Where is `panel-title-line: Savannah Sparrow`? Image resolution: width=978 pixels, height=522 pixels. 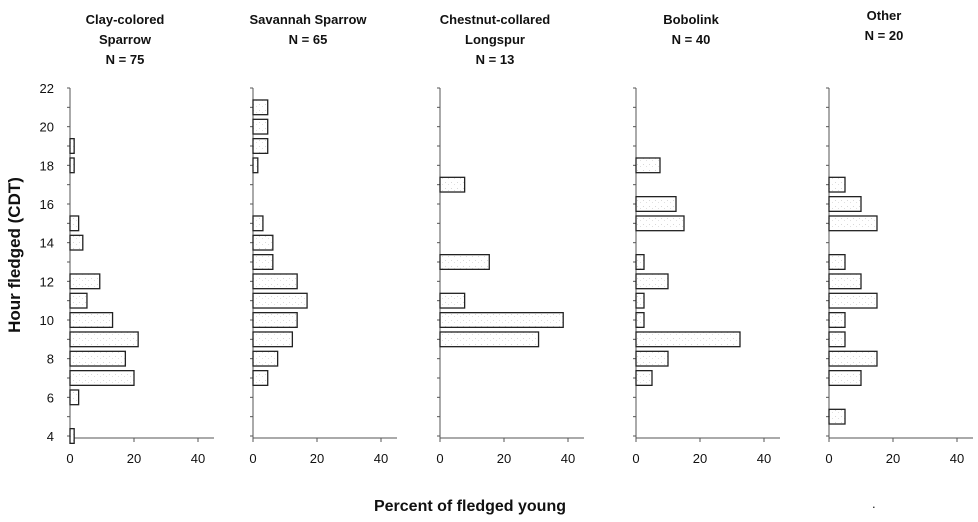
panel-title-line: Savannah Sparrow is located at coordinates (308, 19).